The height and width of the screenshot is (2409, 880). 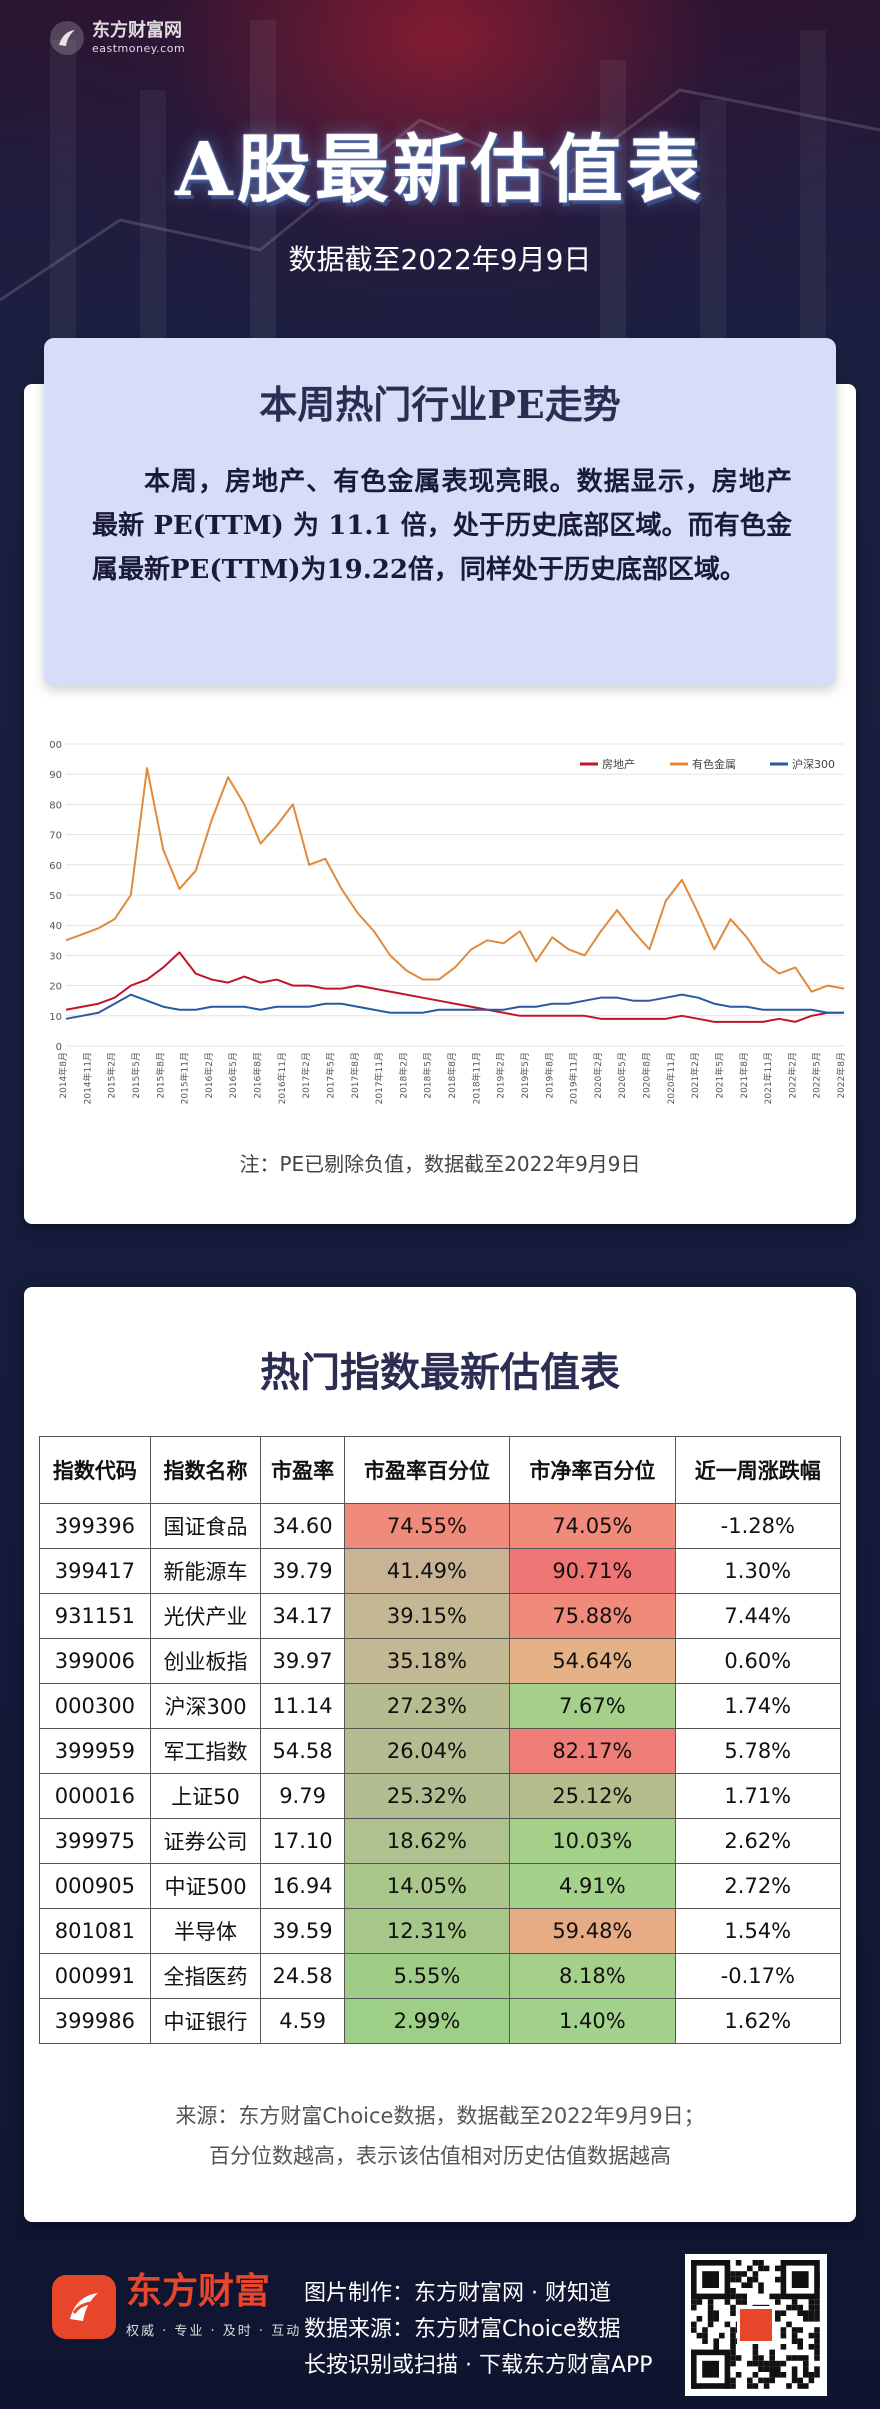 I want to click on cell-weekly-change: 2.62%, so click(x=758, y=1841).